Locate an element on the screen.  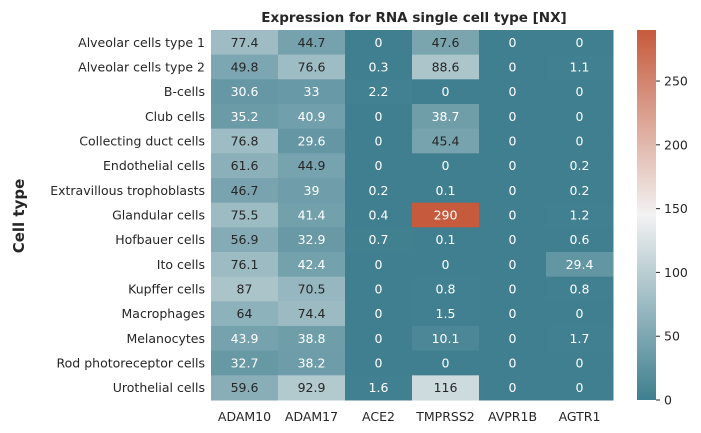
cell-value-label: 33 is located at coordinates (312, 91).